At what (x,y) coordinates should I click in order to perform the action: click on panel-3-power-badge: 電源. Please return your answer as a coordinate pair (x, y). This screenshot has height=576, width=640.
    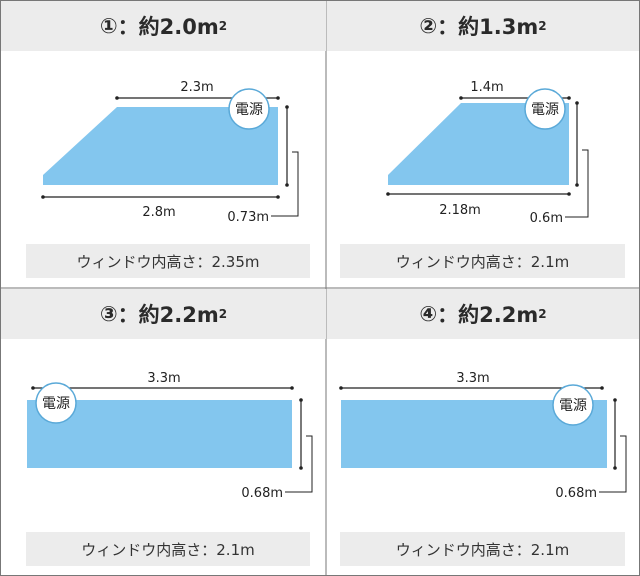
    Looking at the image, I should click on (56, 403).